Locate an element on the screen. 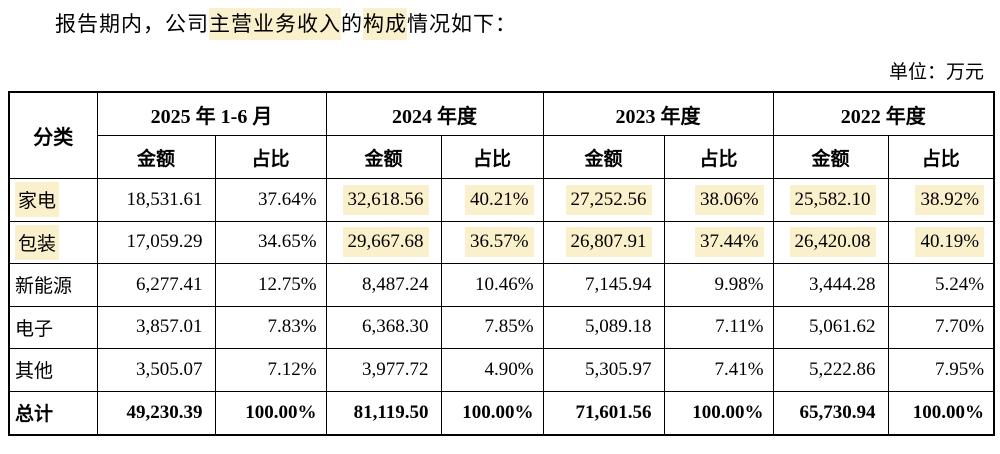 Image resolution: width=1000 pixels, height=454 pixels. cell-value: 18,531.61 is located at coordinates (164, 199).